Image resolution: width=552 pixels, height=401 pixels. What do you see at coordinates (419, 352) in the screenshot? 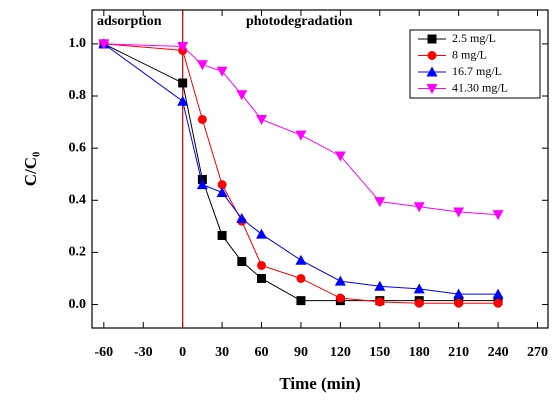
I see `x-tick-label: 180` at bounding box center [419, 352].